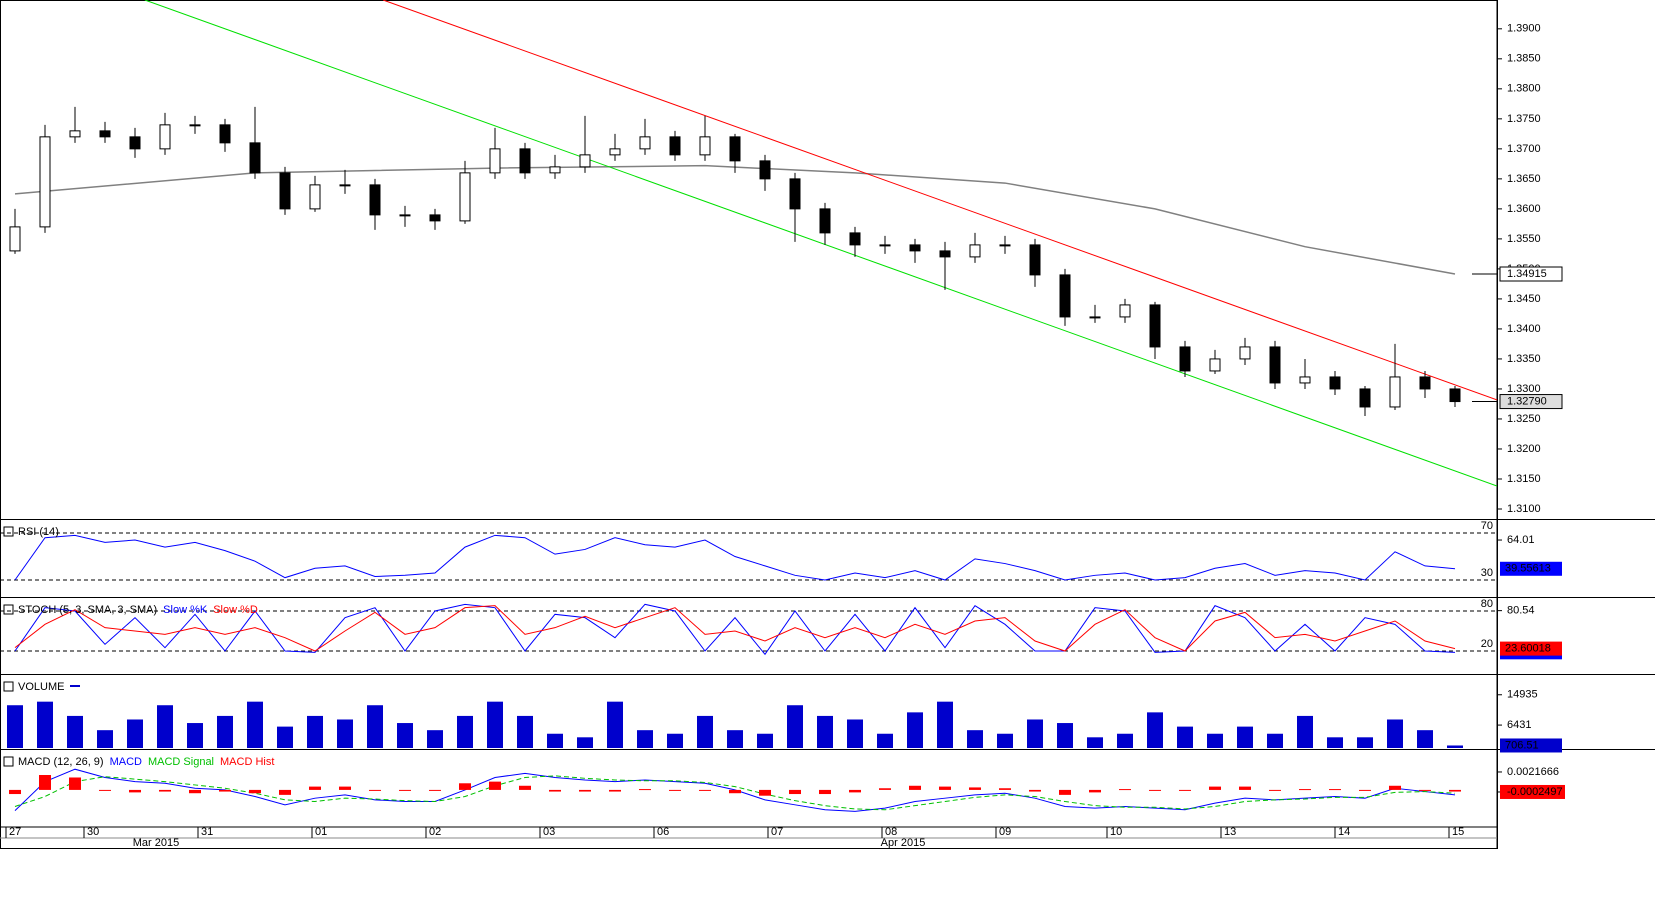 The width and height of the screenshot is (1655, 897). What do you see at coordinates (1524, 119) in the screenshot?
I see `y-tick-label: 1.3750` at bounding box center [1524, 119].